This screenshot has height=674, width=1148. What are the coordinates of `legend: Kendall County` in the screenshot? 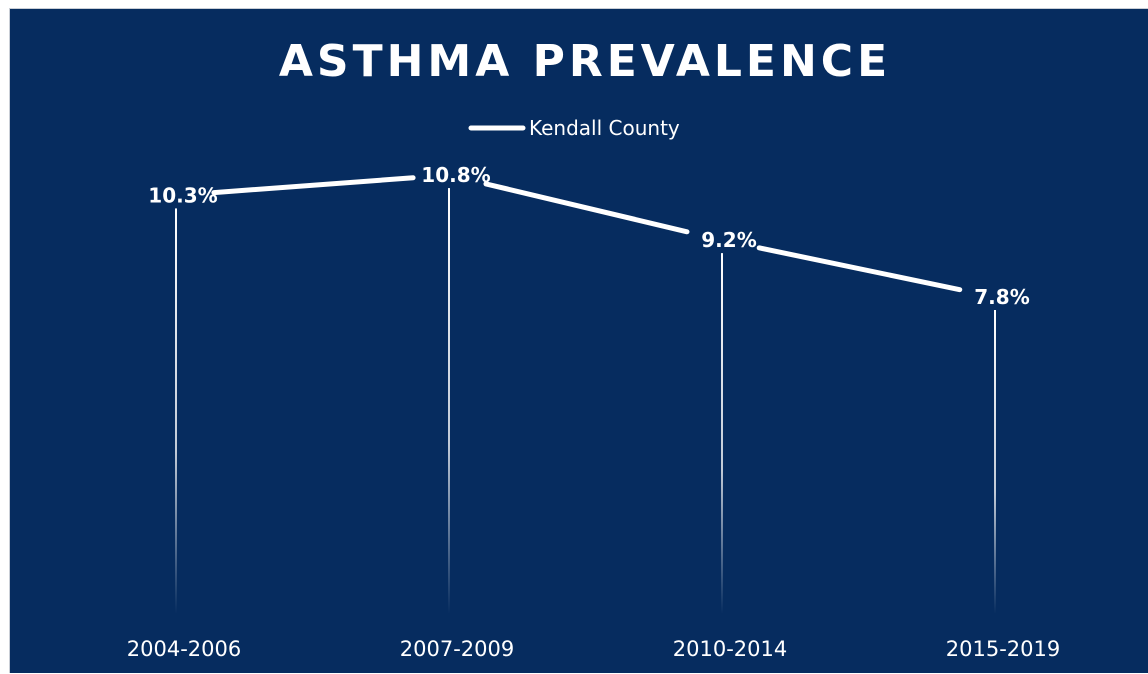 It's located at (574, 128).